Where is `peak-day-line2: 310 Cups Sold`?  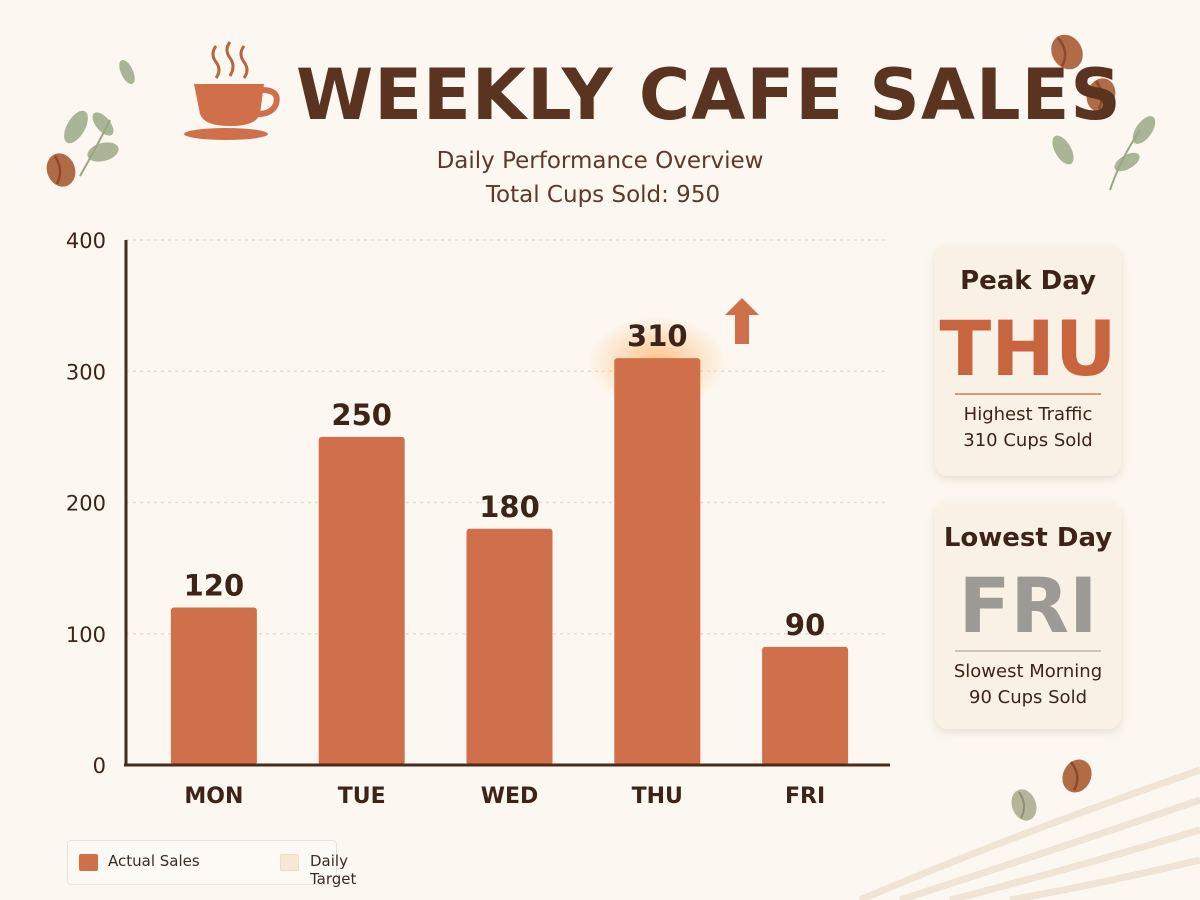 peak-day-line2: 310 Cups Sold is located at coordinates (1028, 440).